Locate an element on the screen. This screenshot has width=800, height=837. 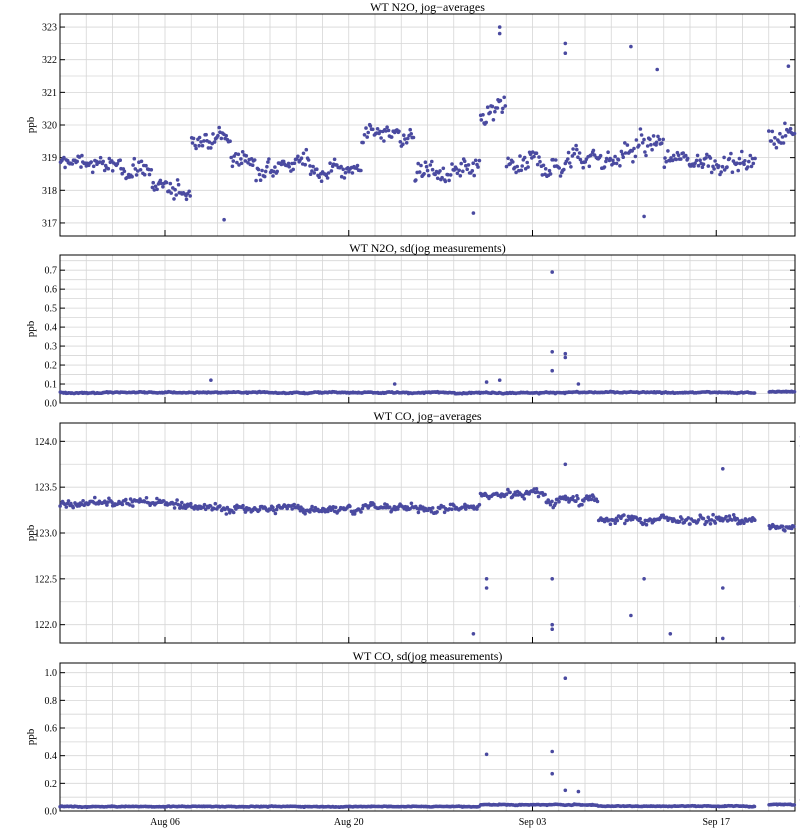
y-tick-label: 0.2 is located at coordinates (51, 784).